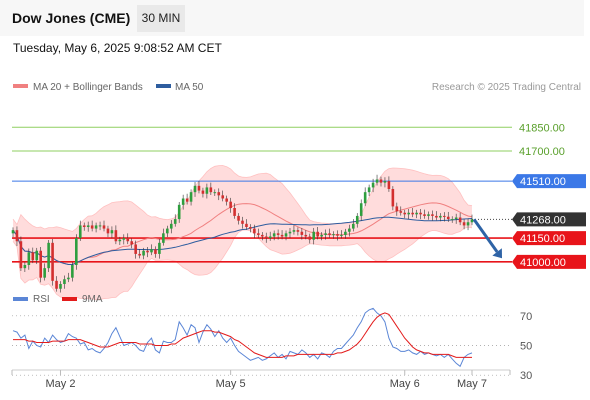  Describe the element at coordinates (189, 87) in the screenshot. I see `legend-label-ma50: MA 50` at that location.